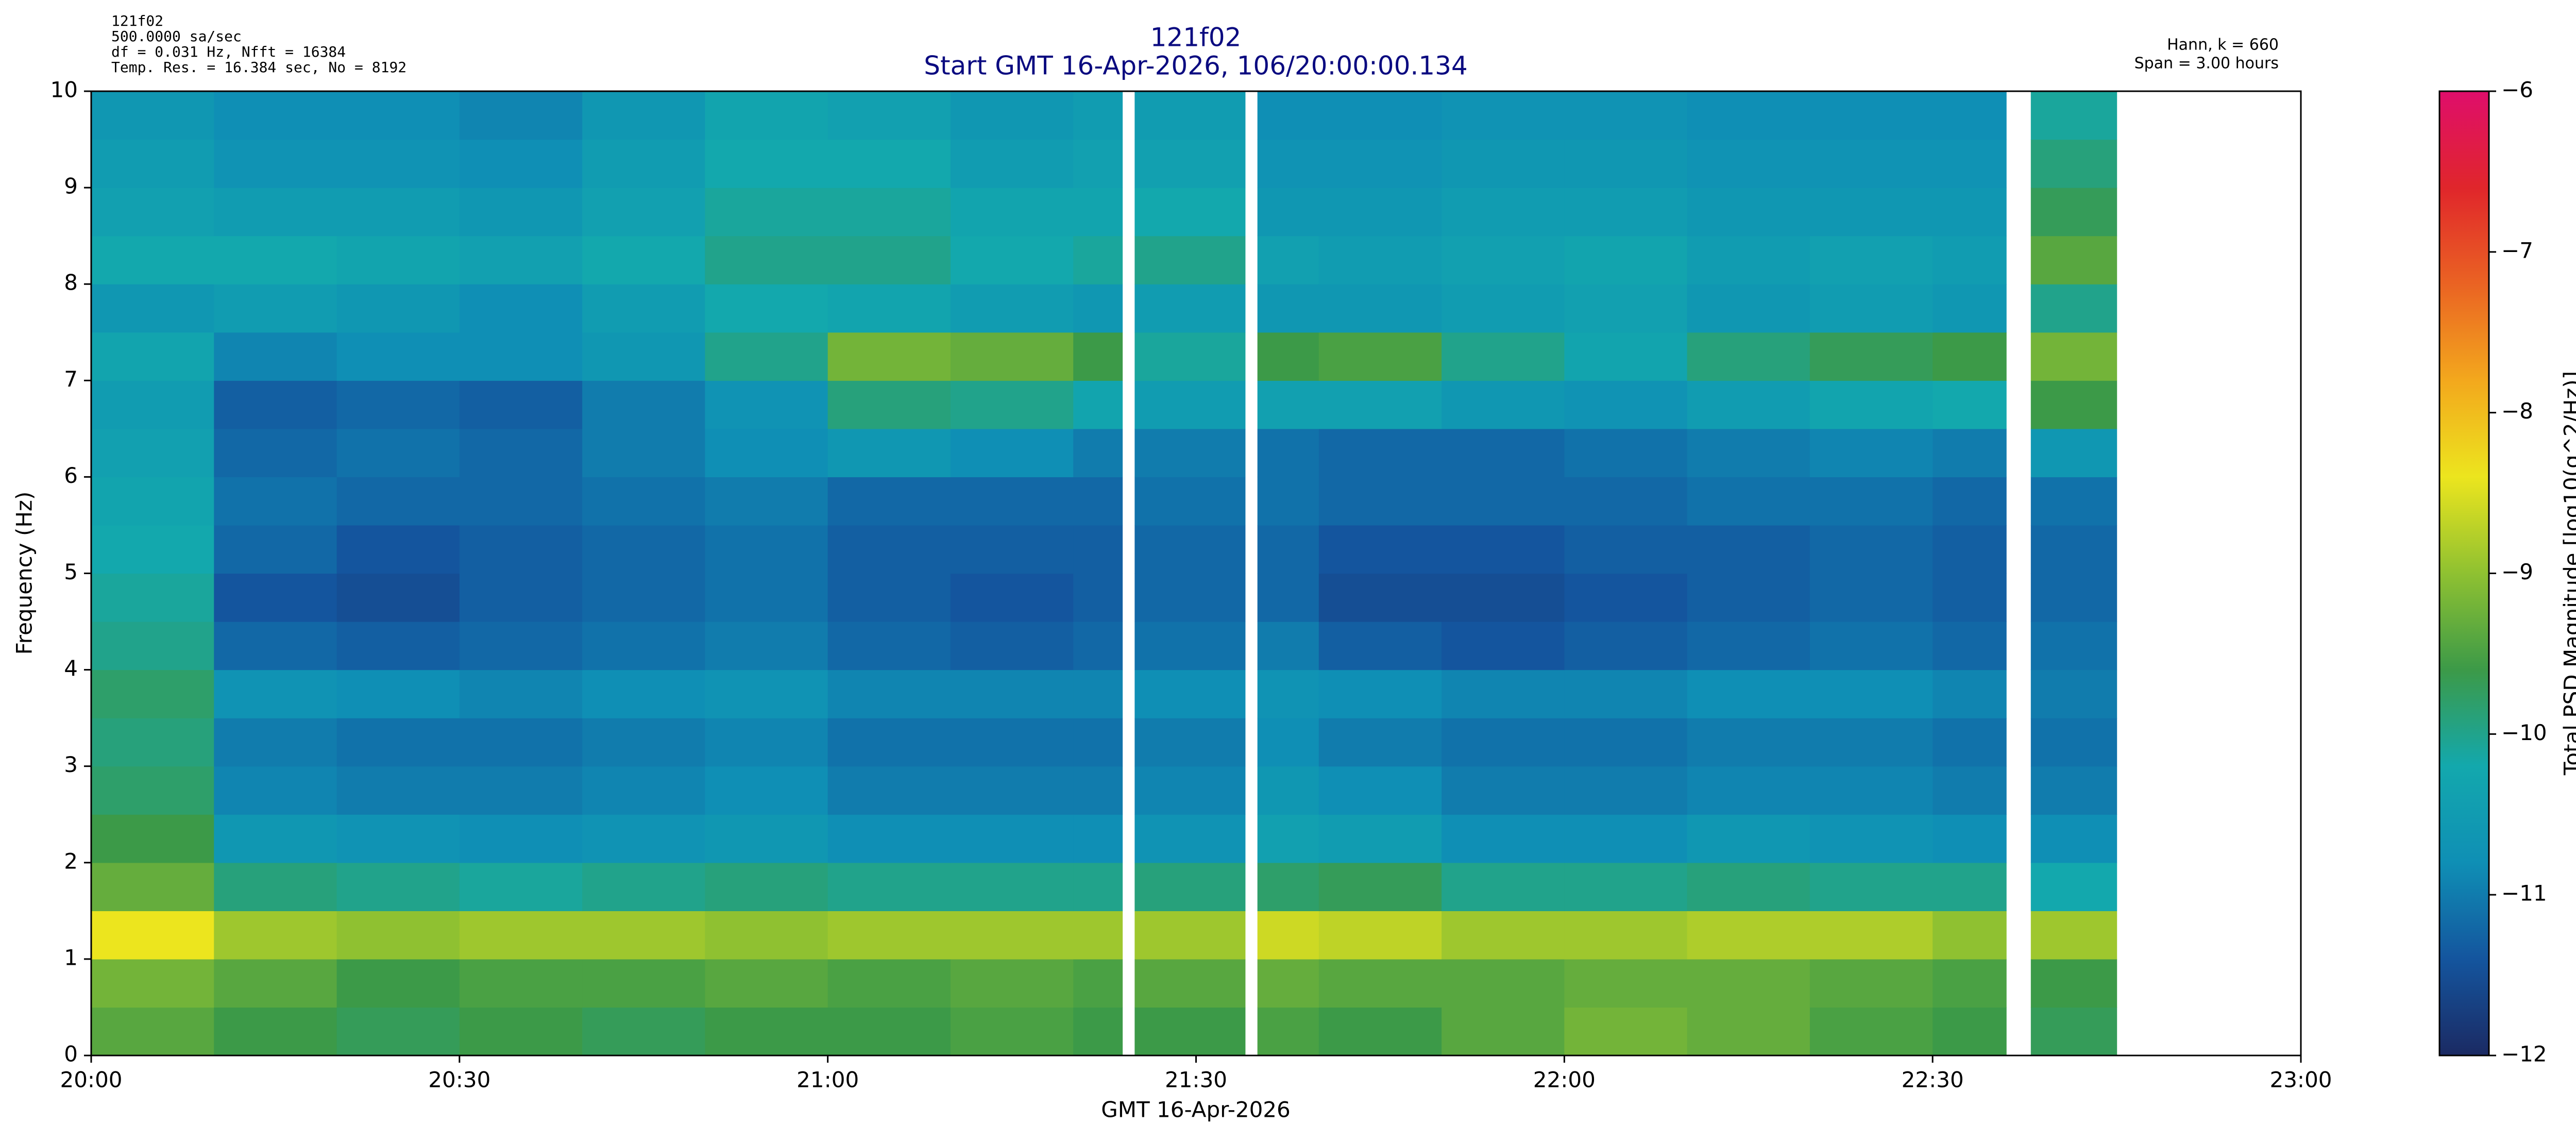 The image size is (2576, 1140). I want to click on y-tick-label: 3, so click(71, 765).